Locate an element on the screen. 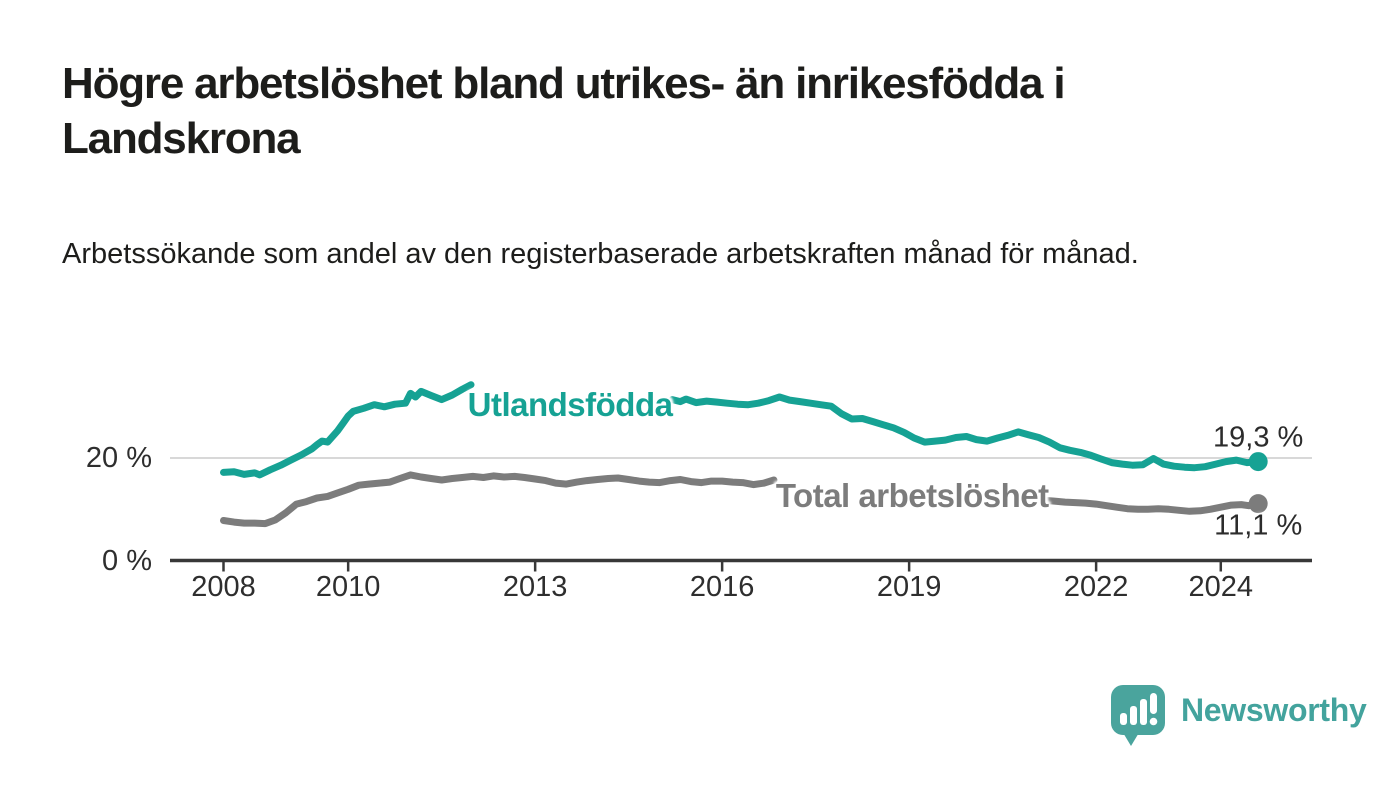  x-tick-label-2008: 2008 is located at coordinates (223, 587).